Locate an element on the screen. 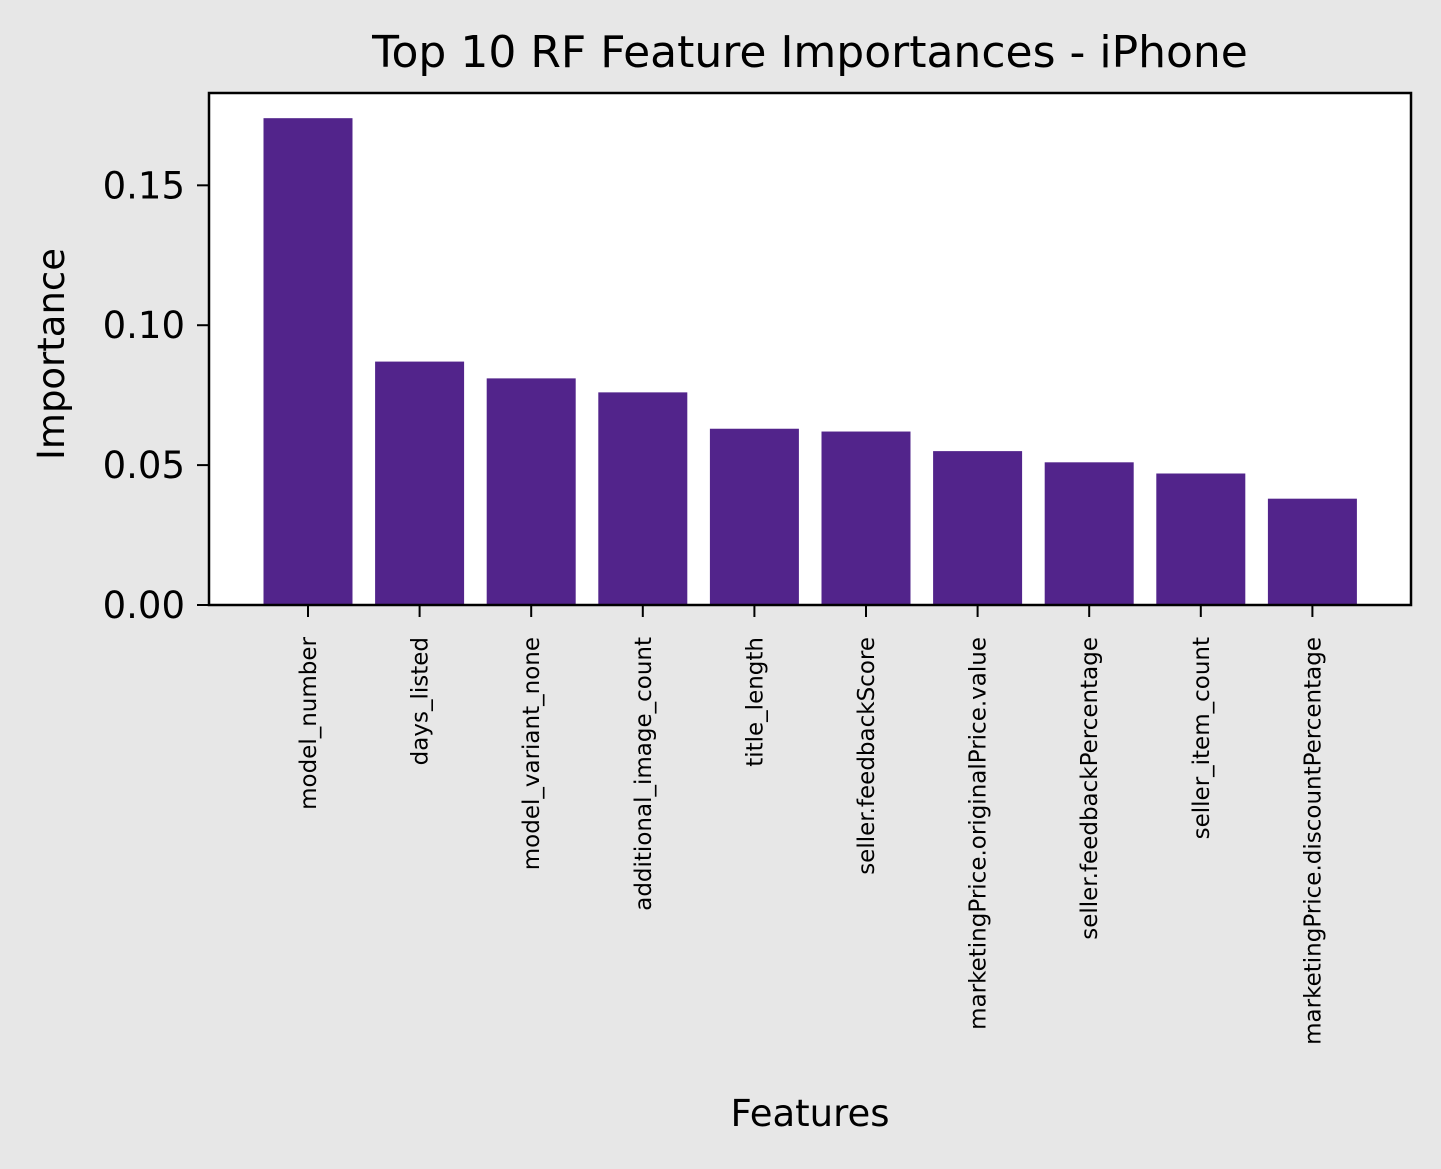  x-tick-label: marketingPrice.discountPercentage is located at coordinates (1313, 841).